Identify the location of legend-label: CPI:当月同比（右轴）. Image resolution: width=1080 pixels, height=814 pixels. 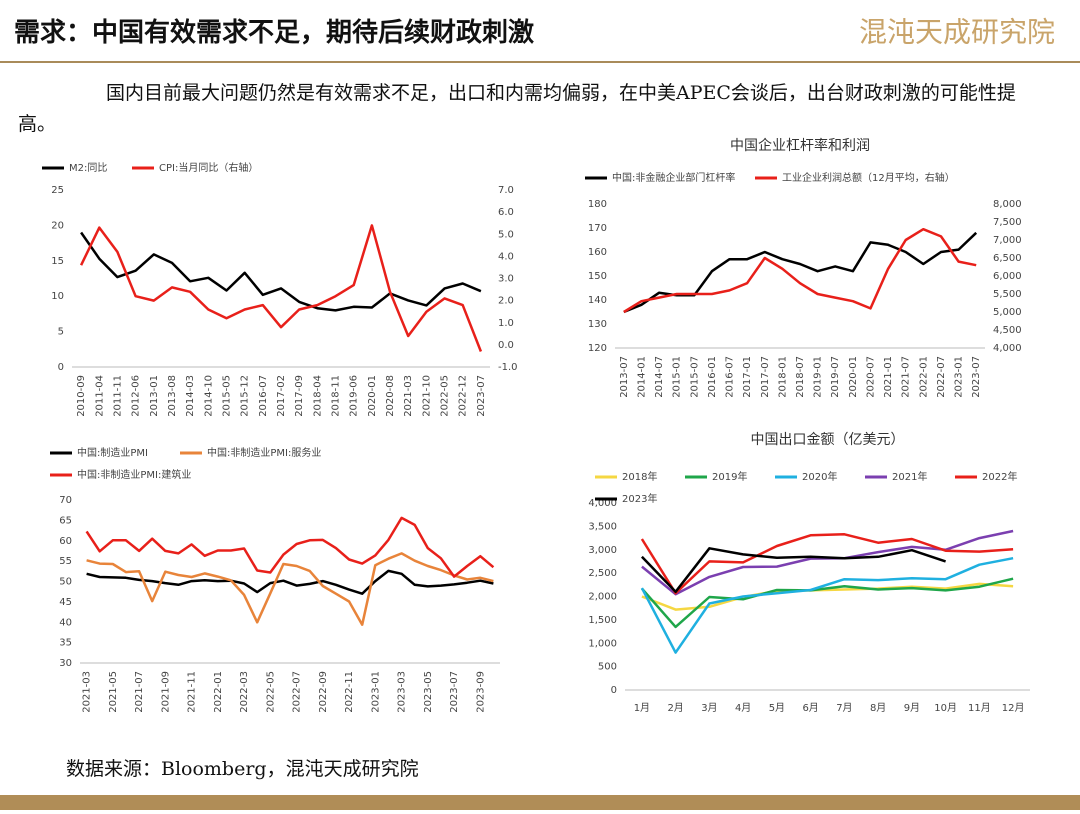
(208, 167).